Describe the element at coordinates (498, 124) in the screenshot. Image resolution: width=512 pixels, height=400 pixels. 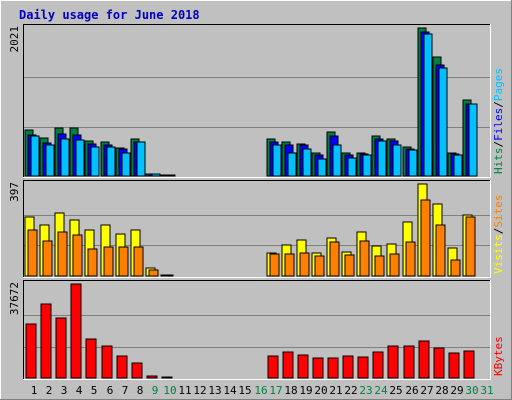
I see `legend-entry-2: Files` at that location.